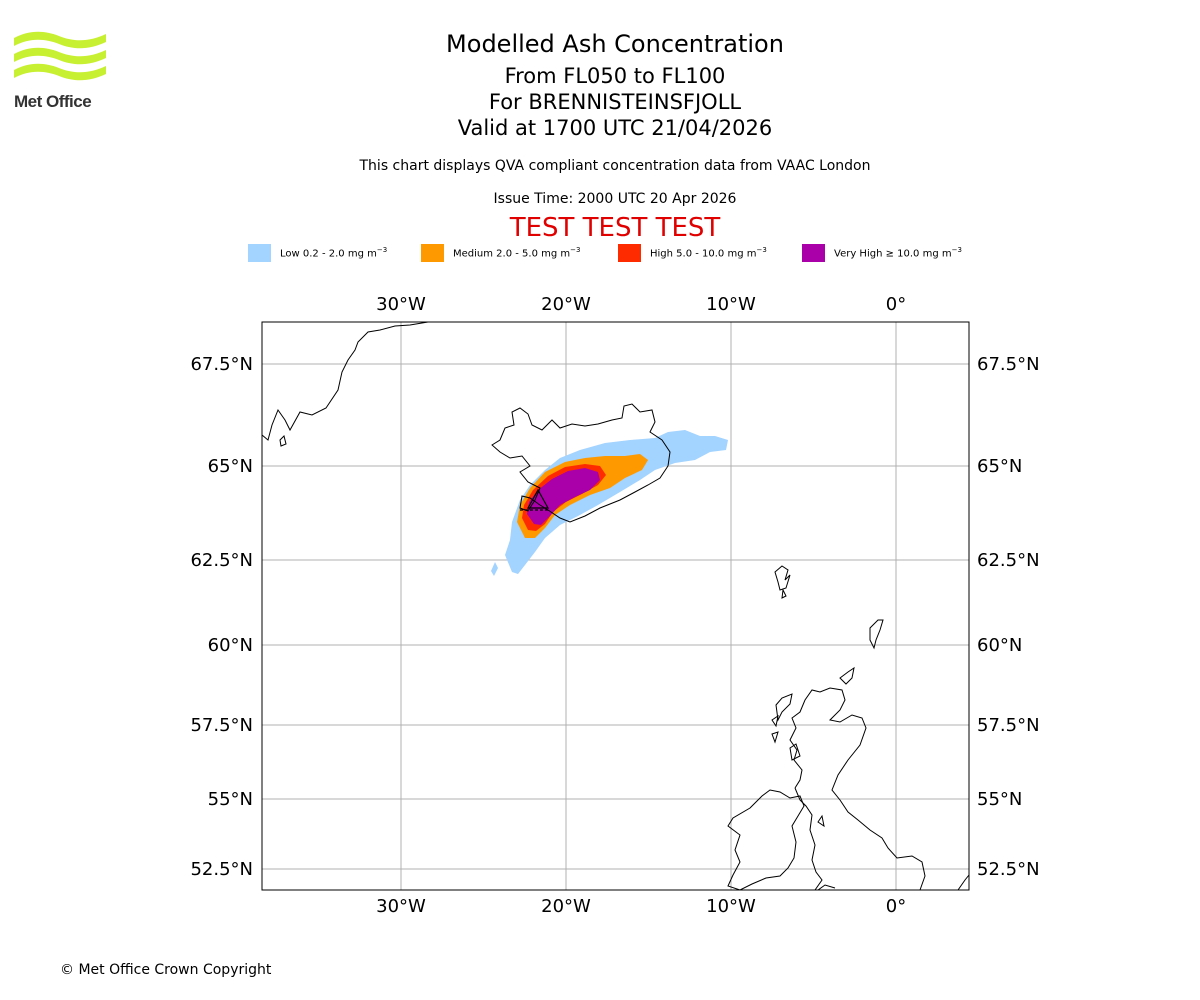 This screenshot has width=1200, height=1000. Describe the element at coordinates (221, 364) in the screenshot. I see `lat-tick-left: 67.5°N` at that location.